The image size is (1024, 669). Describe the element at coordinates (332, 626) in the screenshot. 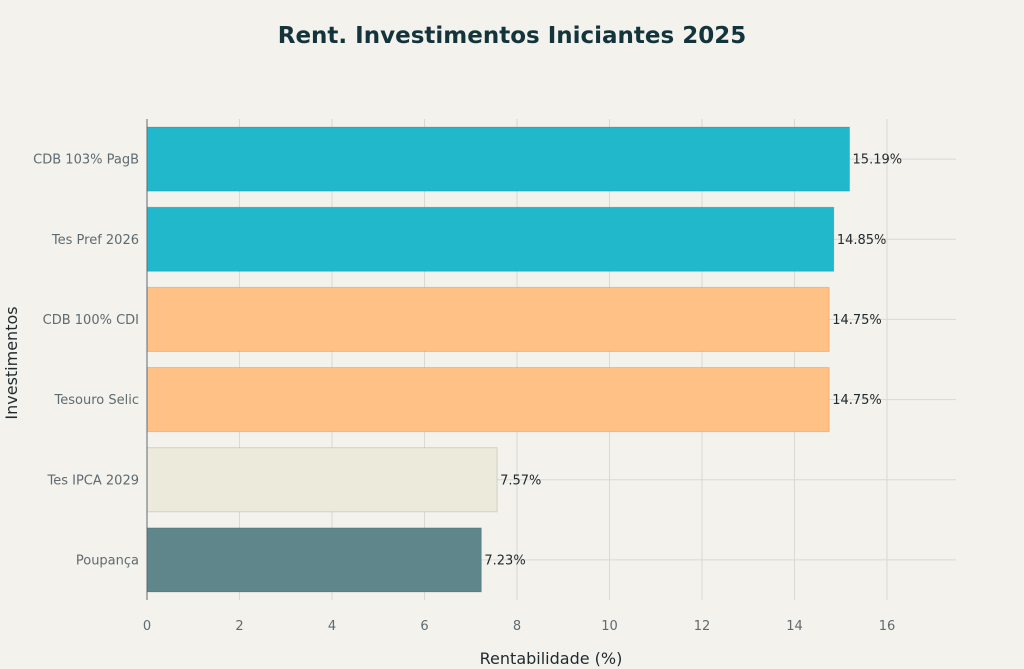

I see `x-tick-label: 4` at that location.